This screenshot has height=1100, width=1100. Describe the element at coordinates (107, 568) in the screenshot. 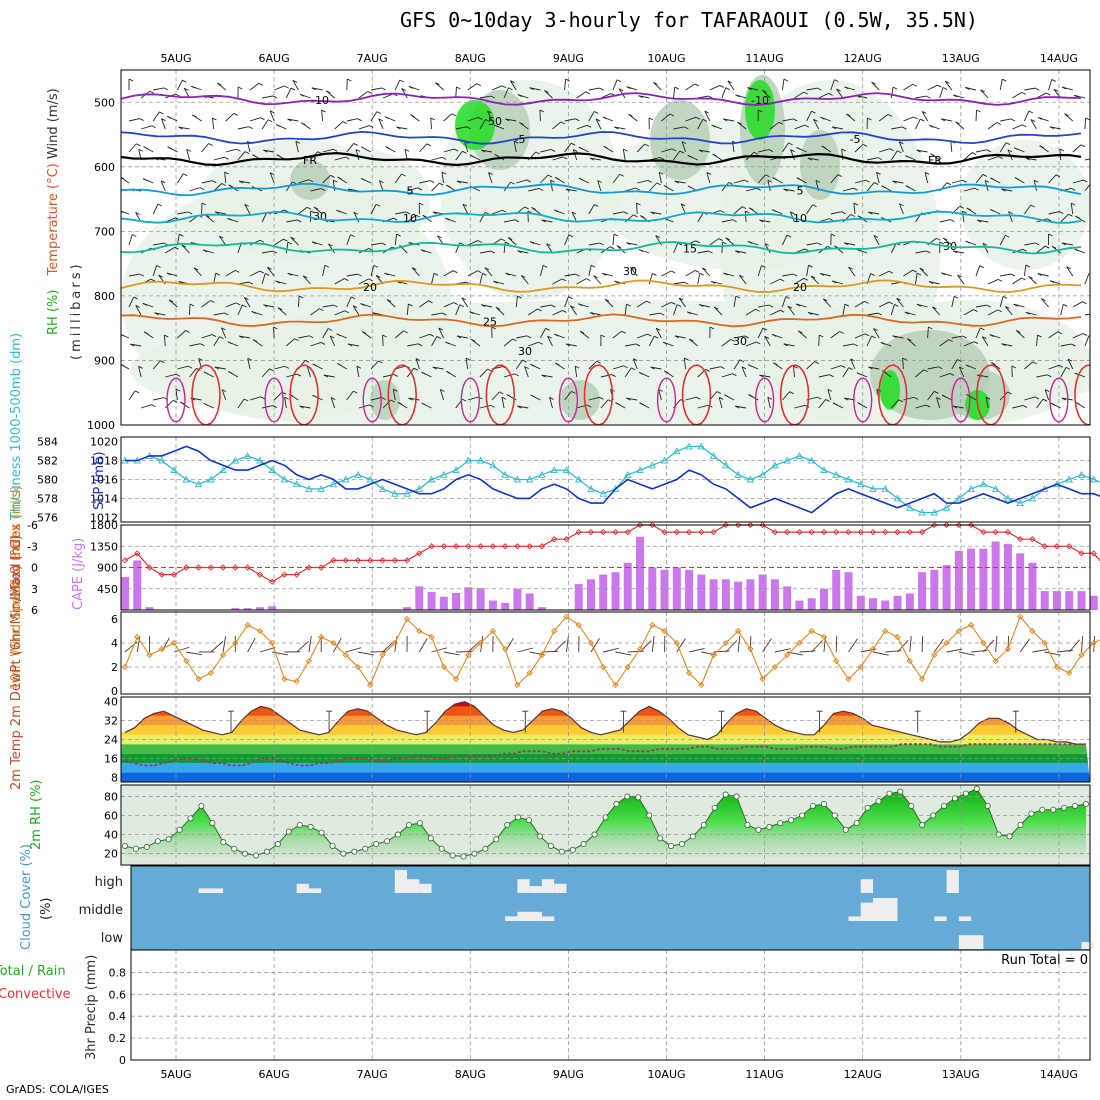

I see `cape-tick-label: 900` at that location.